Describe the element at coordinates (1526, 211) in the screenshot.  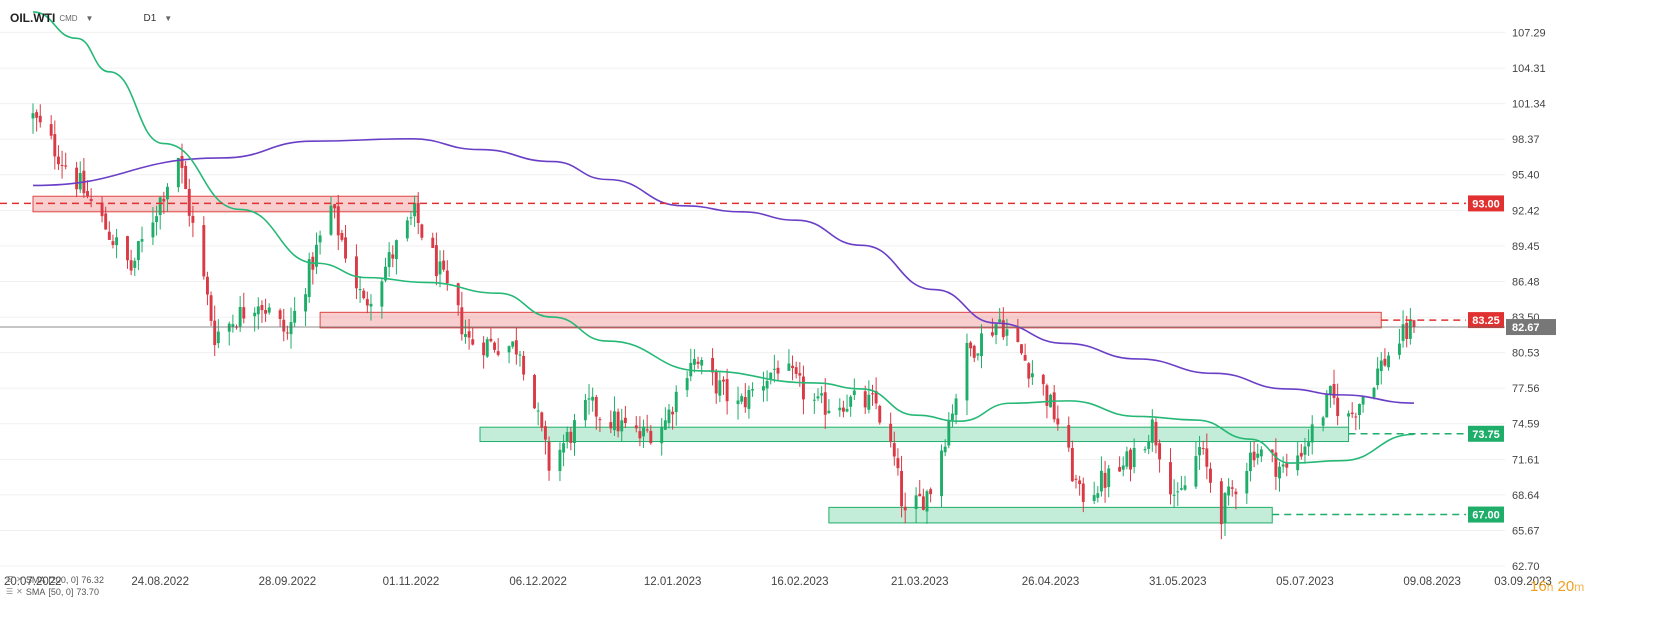
I see `y-tick-label: 92.42` at that location.